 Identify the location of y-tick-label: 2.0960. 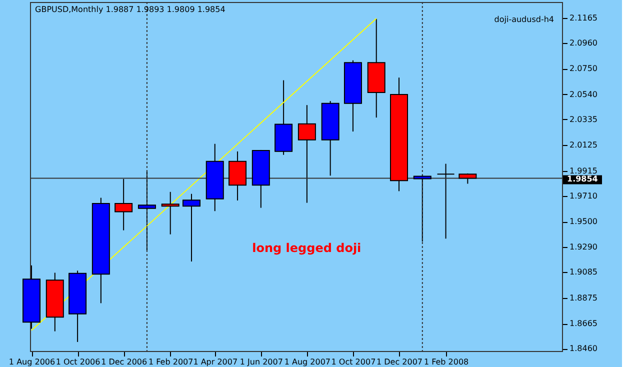
(584, 43).